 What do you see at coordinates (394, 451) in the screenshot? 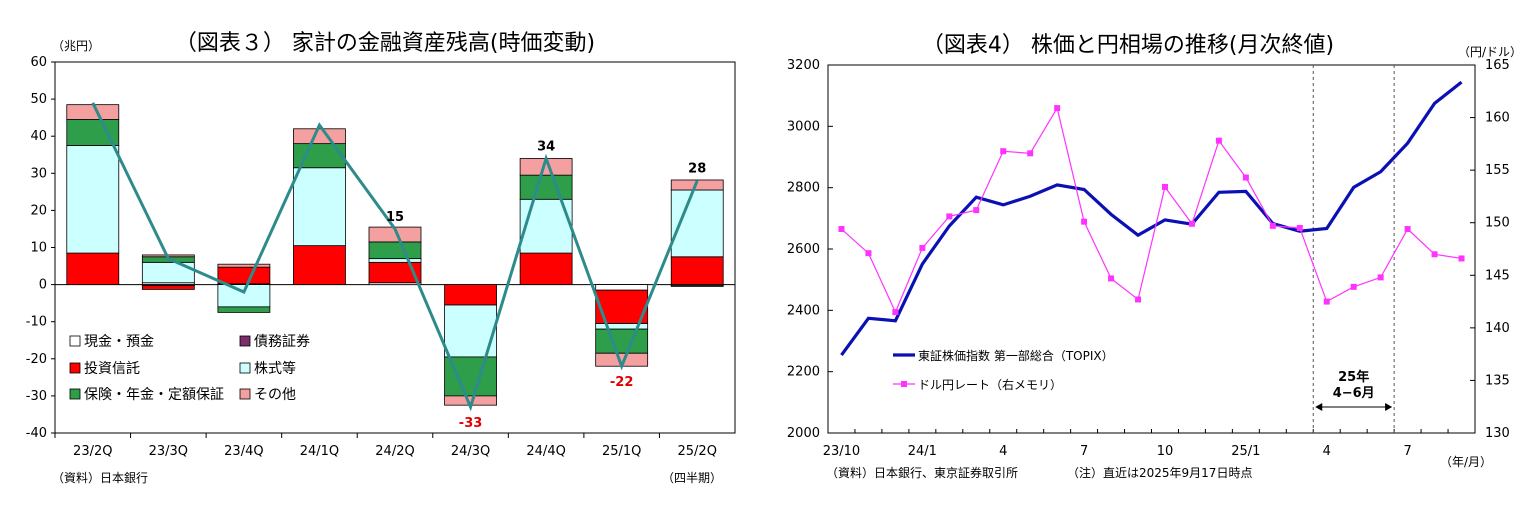
I see `left-x-tick-label: 24/2Q` at bounding box center [394, 451].